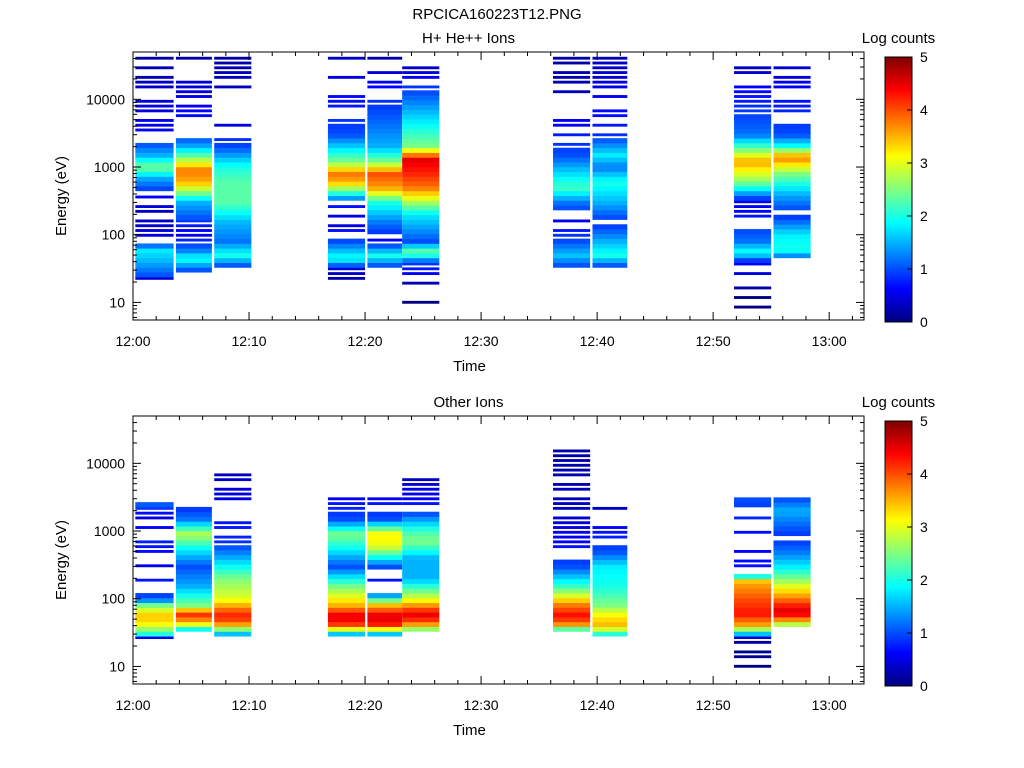 This screenshot has height=768, width=1024. What do you see at coordinates (829, 341) in the screenshot?
I see `x-tick-label: 13:00` at bounding box center [829, 341].